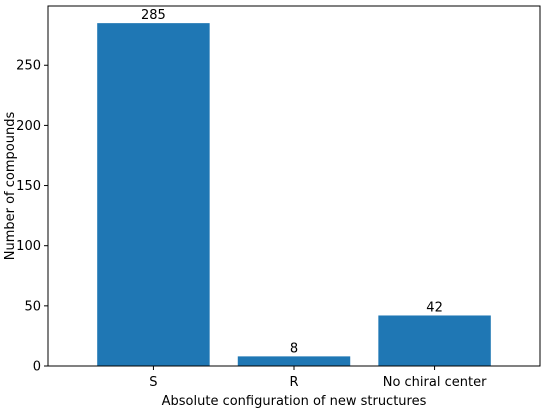 Image resolution: width=550 pixels, height=411 pixels. What do you see at coordinates (153, 382) in the screenshot?
I see `x-tick-label-0: S` at bounding box center [153, 382].